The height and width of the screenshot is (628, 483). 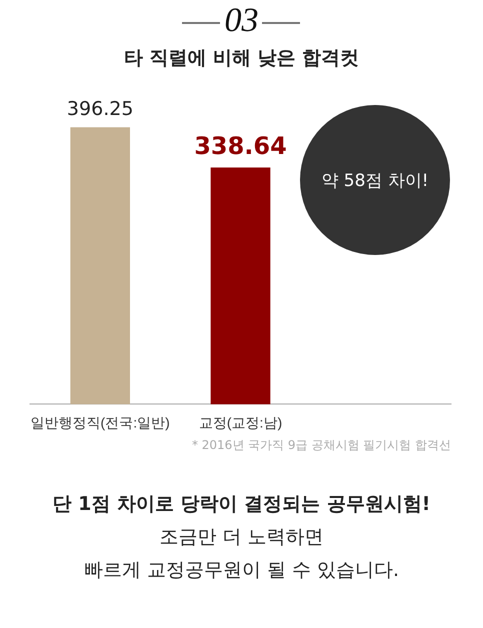 I want to click on x-tick-label: 일반행정직(전국:일반), so click(x=100, y=422).